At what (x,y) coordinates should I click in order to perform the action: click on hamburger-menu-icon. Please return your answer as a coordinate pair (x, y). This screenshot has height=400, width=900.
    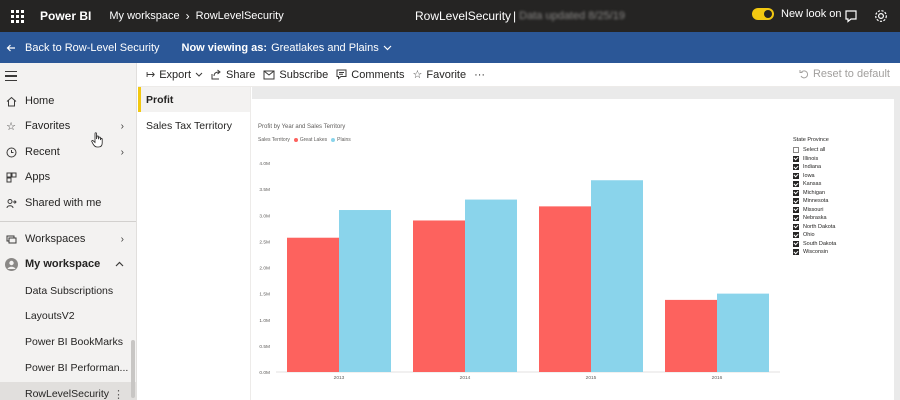
    Looking at the image, I should click on (11, 77).